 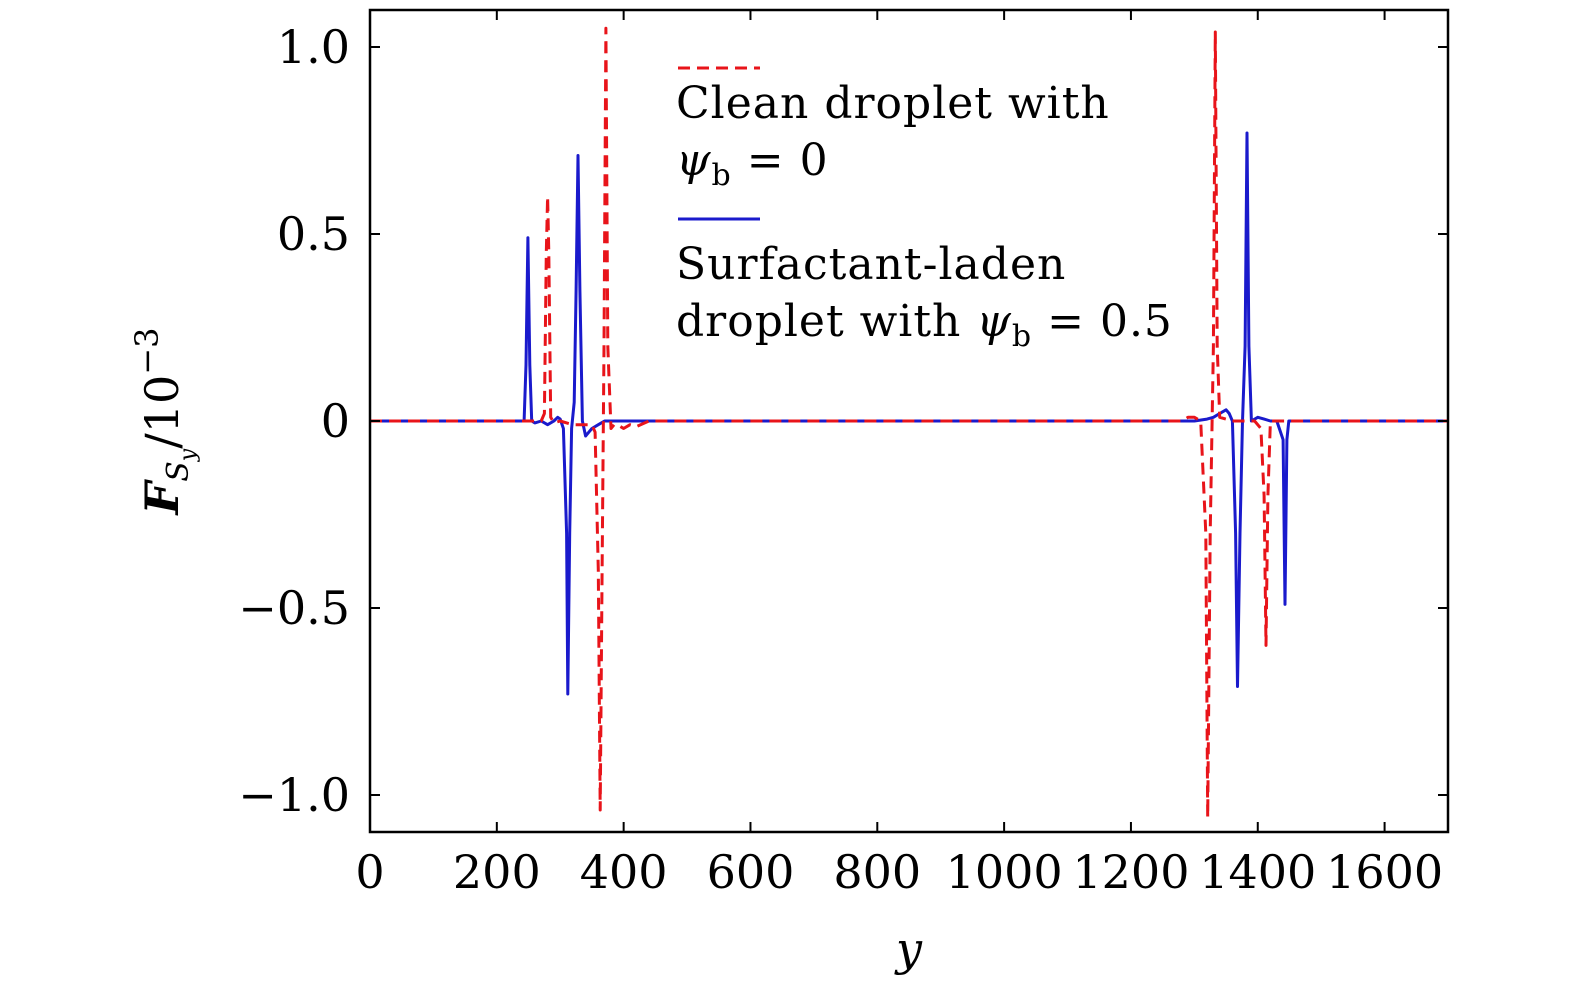 What do you see at coordinates (1257, 872) in the screenshot?
I see `x-tick-label: 1400` at bounding box center [1257, 872].